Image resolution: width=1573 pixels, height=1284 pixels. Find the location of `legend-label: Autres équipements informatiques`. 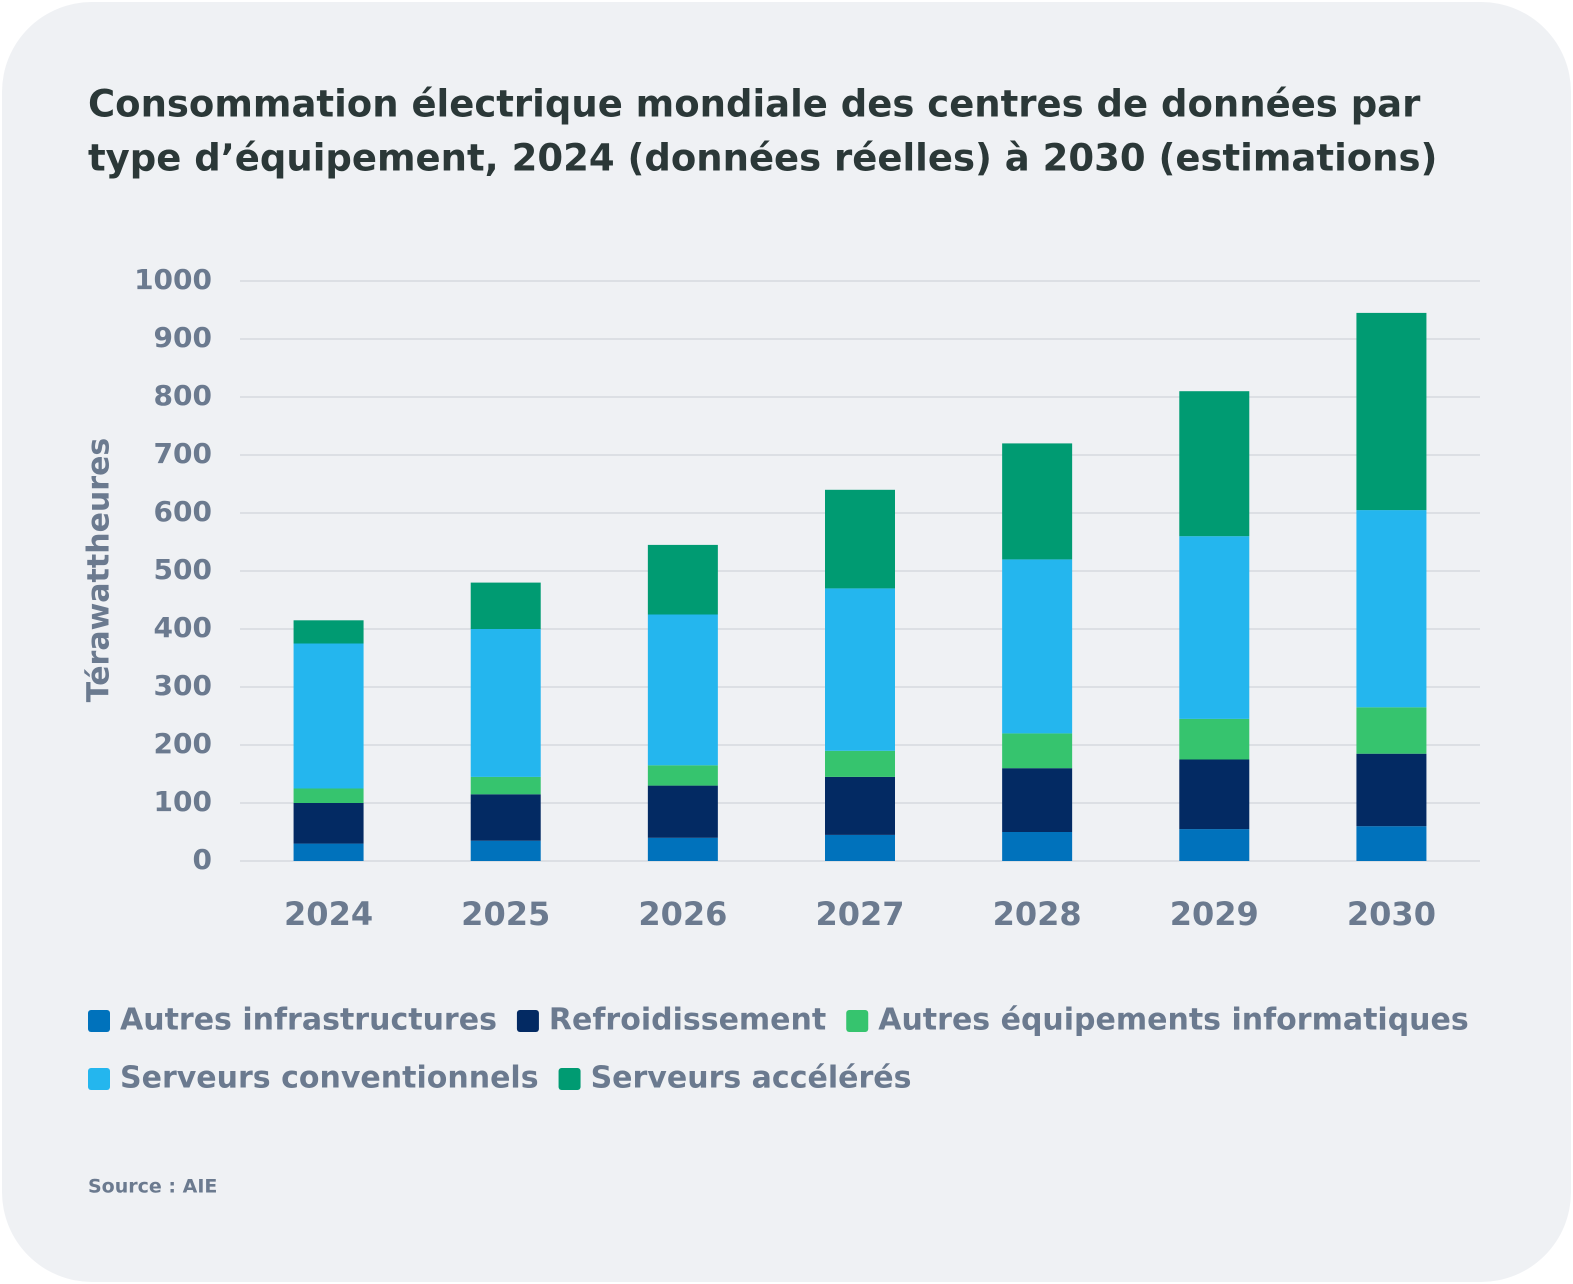

legend-label: Autres équipements informatiques is located at coordinates (1173, 1020).